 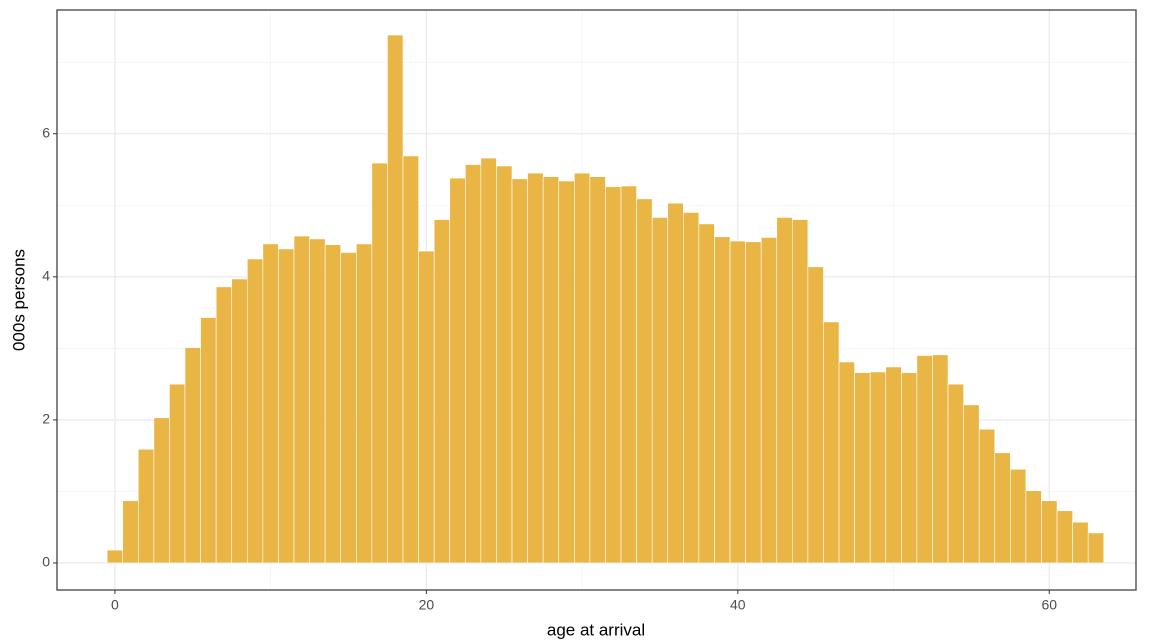 I want to click on y-tick-label: 4, so click(x=46, y=276).